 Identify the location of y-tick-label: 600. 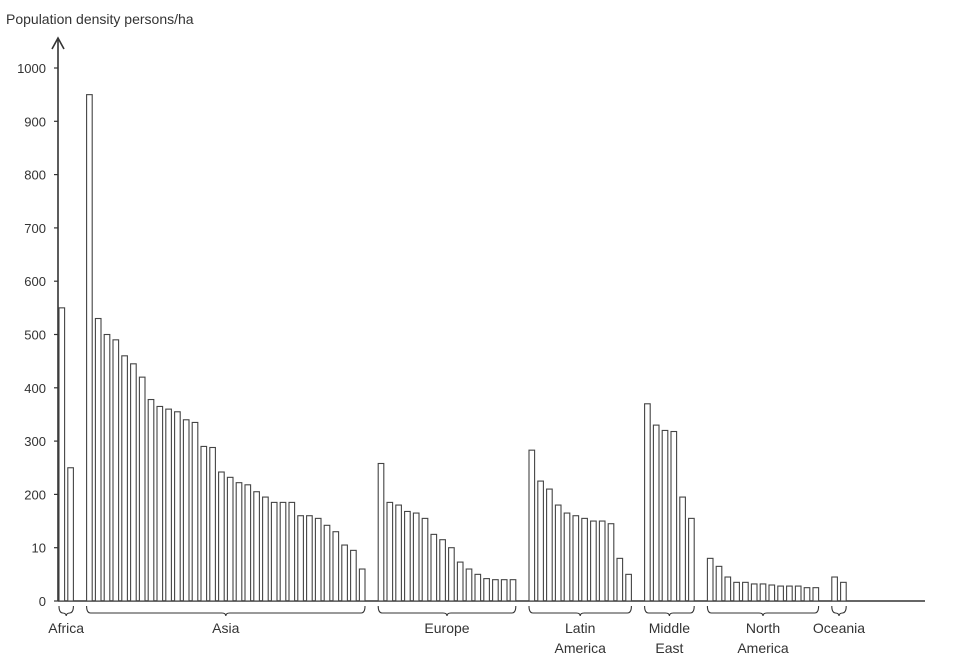
(35, 281).